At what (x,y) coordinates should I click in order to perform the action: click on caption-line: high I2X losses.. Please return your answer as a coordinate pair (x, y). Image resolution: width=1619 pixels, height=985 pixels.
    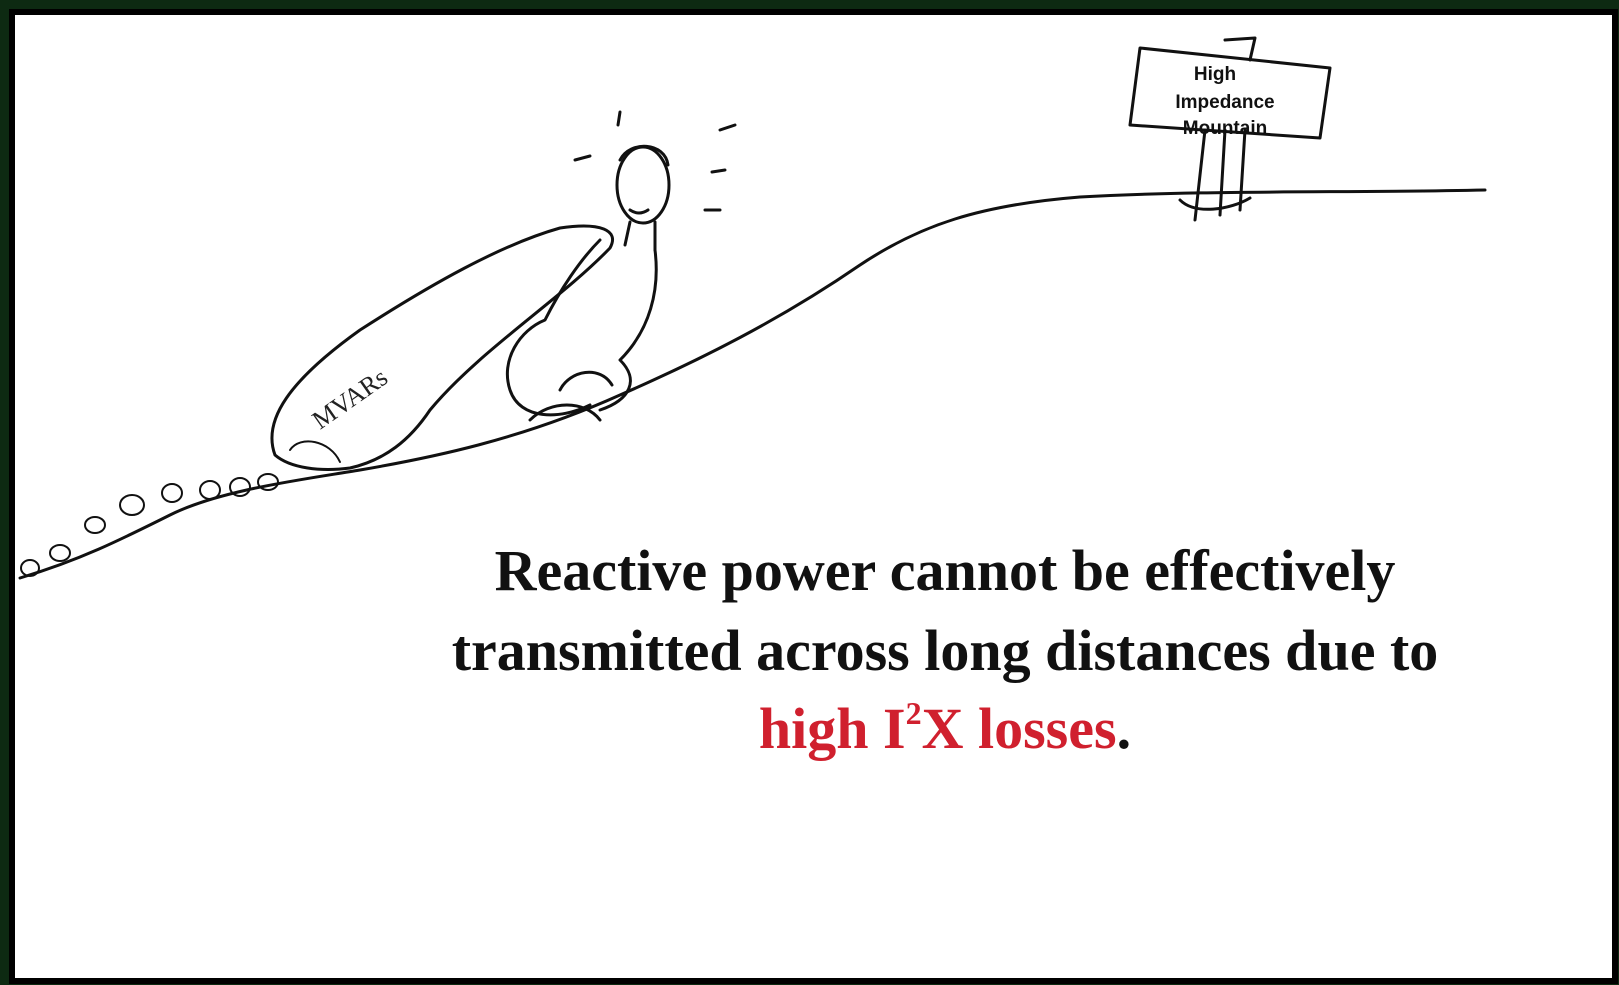
    Looking at the image, I should click on (945, 728).